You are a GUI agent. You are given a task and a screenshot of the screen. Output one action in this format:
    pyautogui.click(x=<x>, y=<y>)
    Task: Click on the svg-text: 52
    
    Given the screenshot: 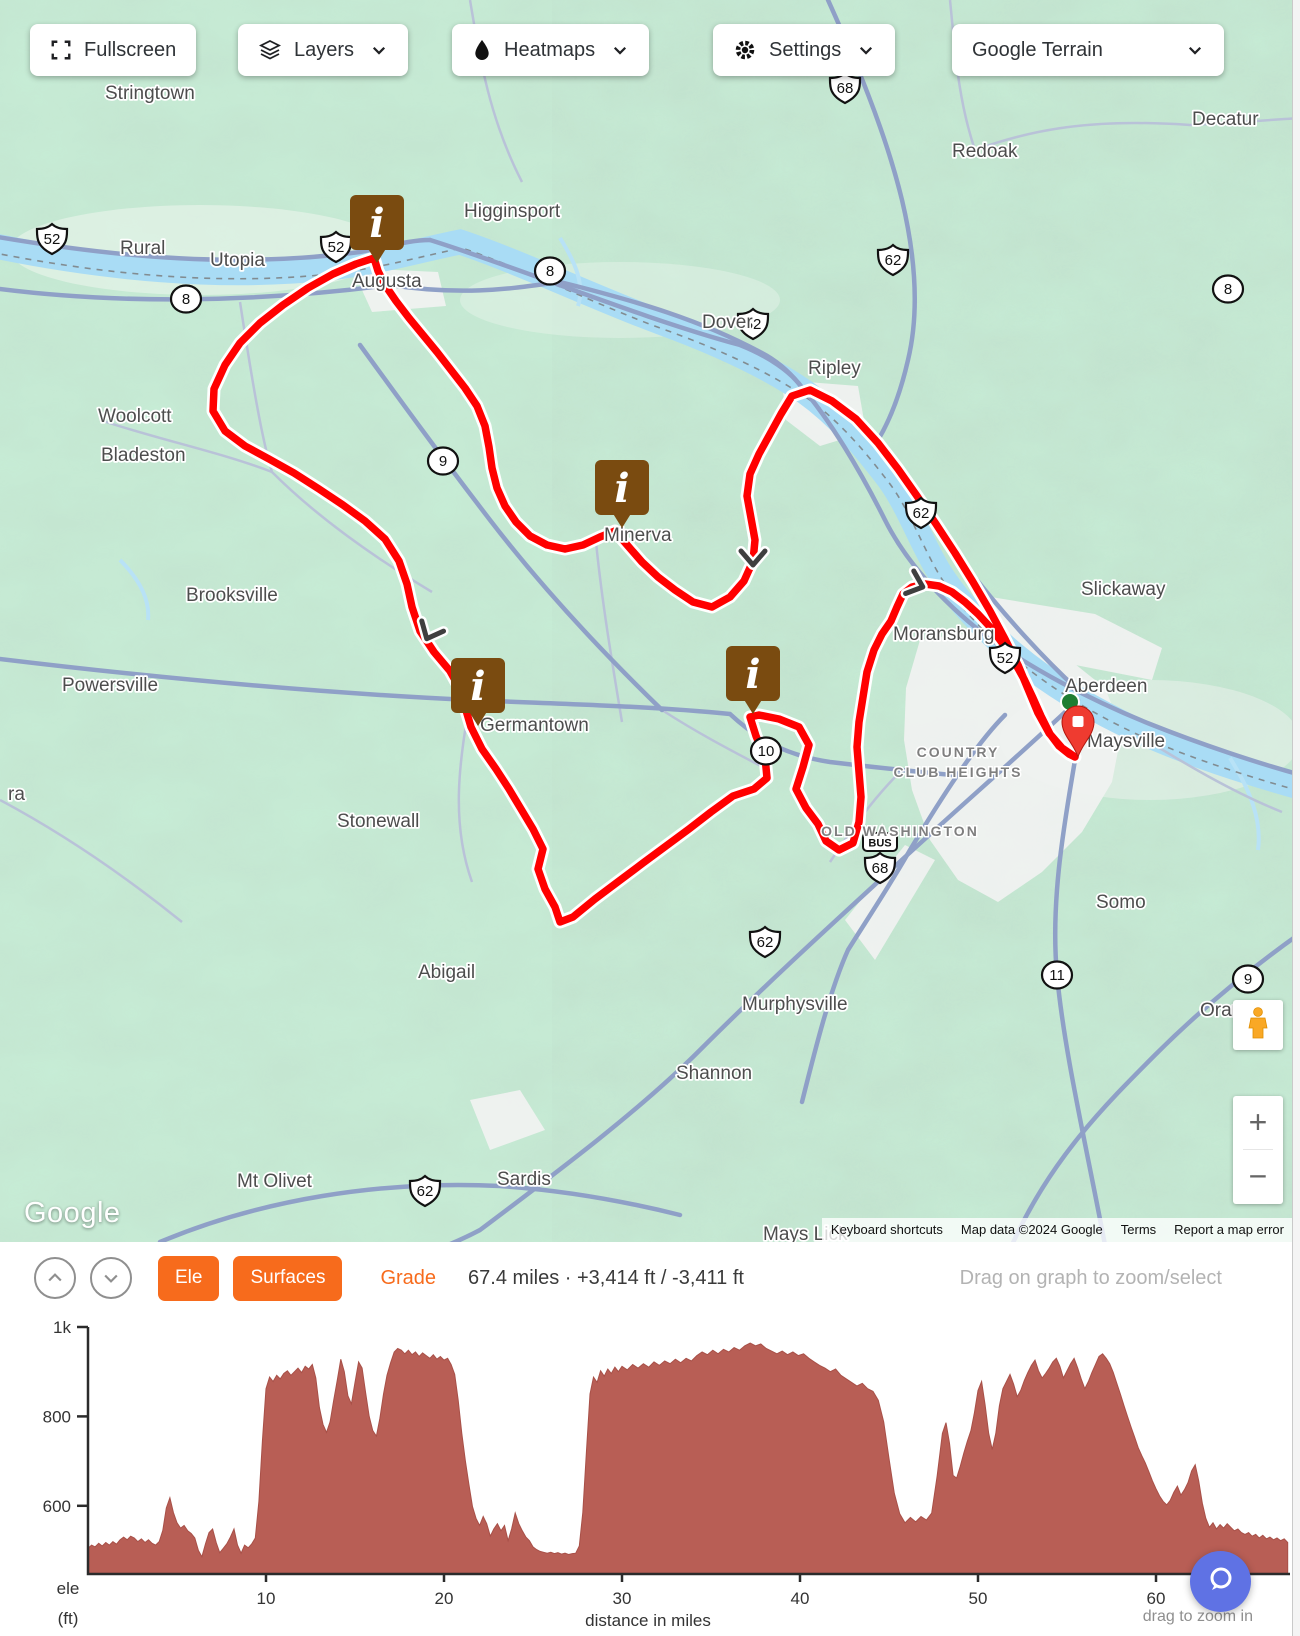 What is the action you would take?
    pyautogui.click(x=52, y=239)
    